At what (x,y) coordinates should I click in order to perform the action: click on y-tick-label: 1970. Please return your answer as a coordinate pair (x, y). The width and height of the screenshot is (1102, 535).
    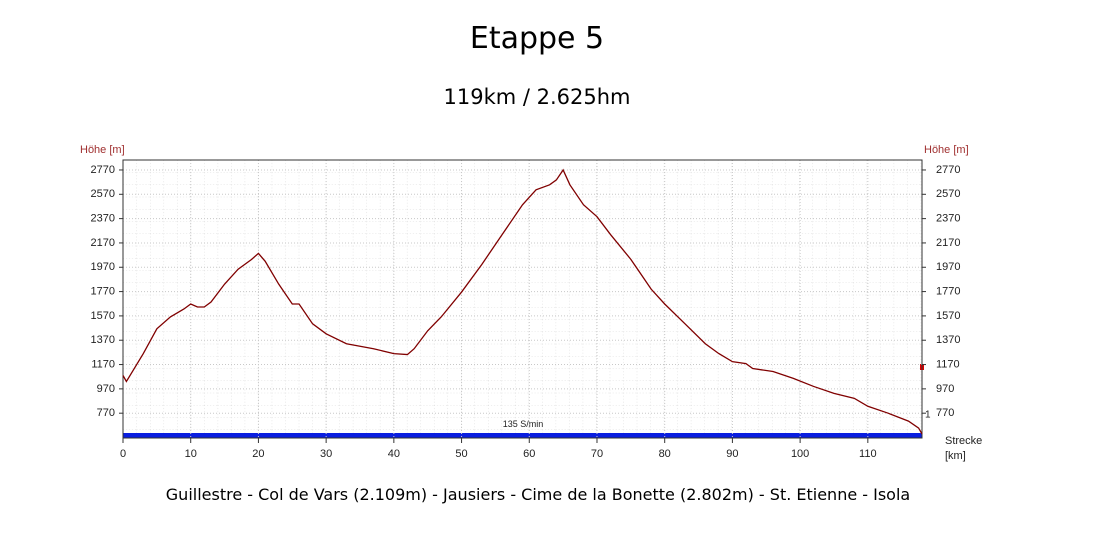
    Looking at the image, I should click on (103, 267).